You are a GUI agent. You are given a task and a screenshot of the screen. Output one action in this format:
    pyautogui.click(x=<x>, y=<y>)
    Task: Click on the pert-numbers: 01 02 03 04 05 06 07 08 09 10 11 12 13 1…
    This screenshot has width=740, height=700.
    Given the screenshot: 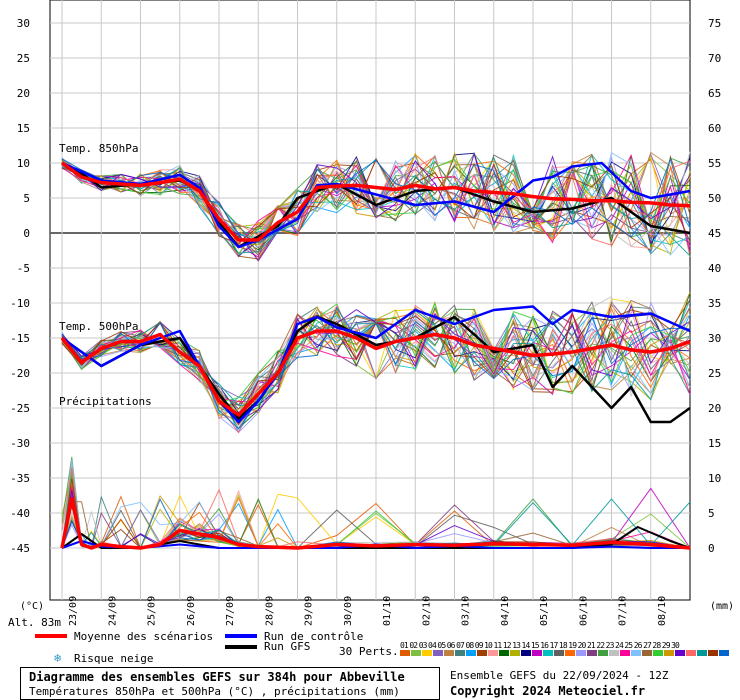 What is the action you would take?
    pyautogui.click(x=540, y=645)
    